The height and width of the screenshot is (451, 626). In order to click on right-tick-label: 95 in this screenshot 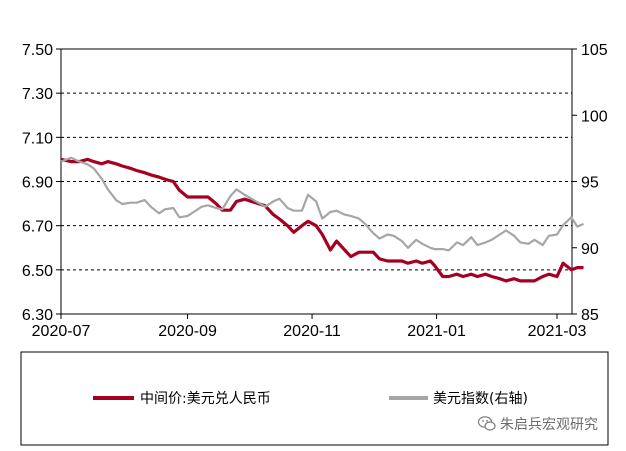, I will do `click(590, 183)`.